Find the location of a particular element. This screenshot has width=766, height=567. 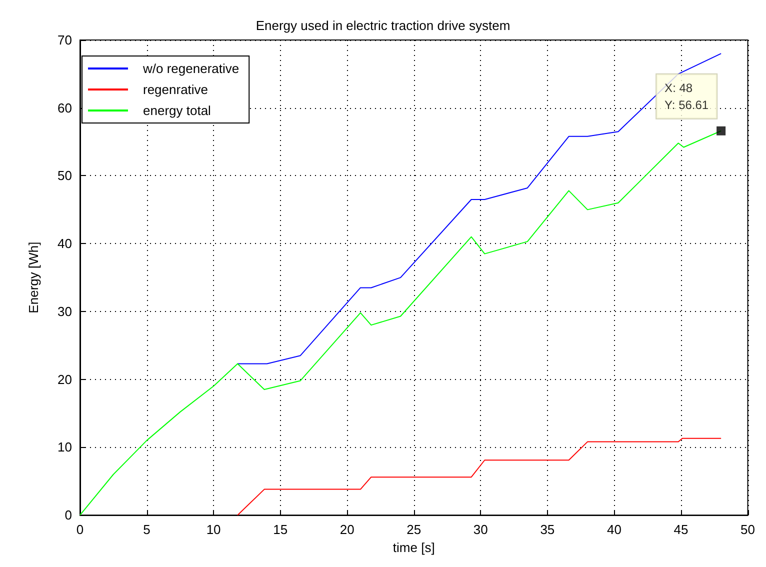

chart-title: Energy used in electric traction drive system is located at coordinates (383, 25).